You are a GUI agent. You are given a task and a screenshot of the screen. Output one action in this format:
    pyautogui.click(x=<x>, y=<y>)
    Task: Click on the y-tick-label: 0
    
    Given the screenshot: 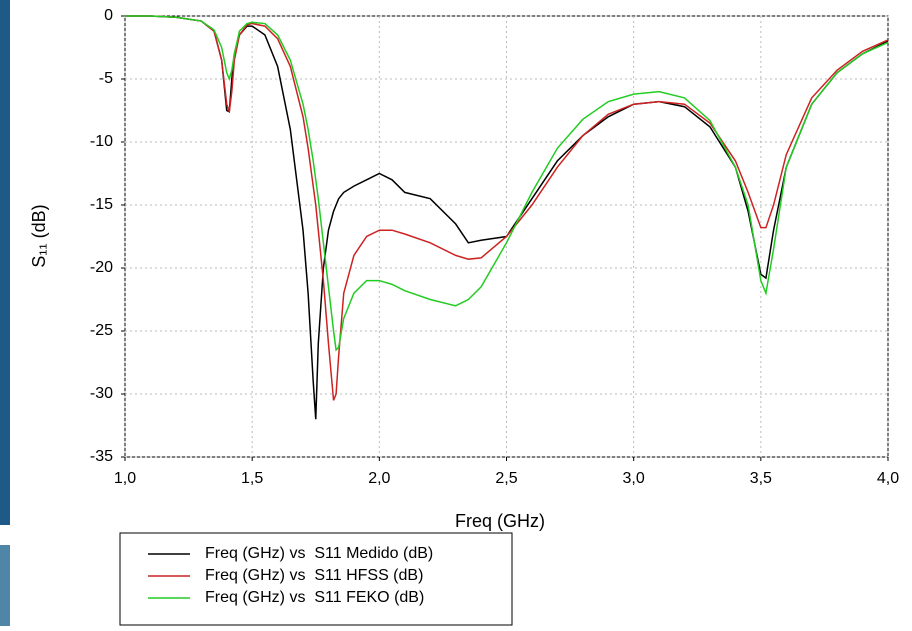 What is the action you would take?
    pyautogui.click(x=108, y=15)
    